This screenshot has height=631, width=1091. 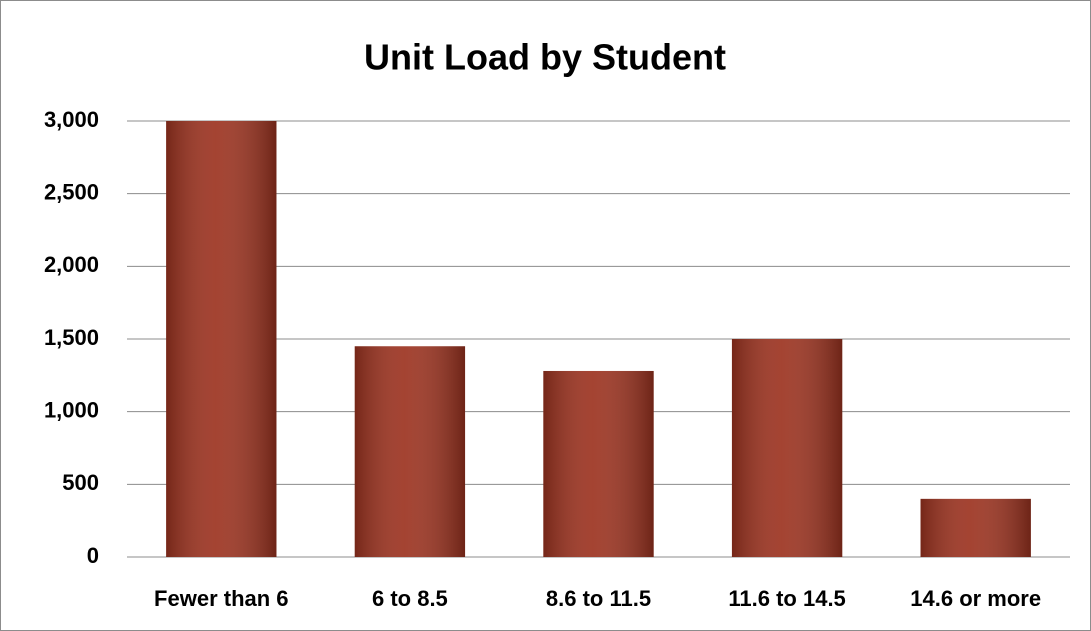 I want to click on y-tick-label: 0, so click(x=93, y=555).